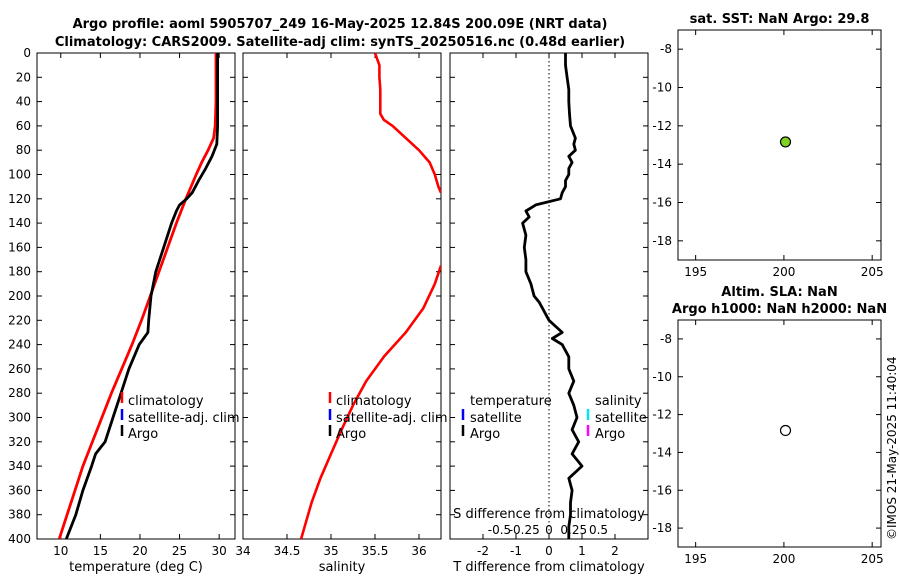 The width and height of the screenshot is (900, 580). What do you see at coordinates (892, 448) in the screenshot?
I see `timestamp-watermark: ©IMOS 21-May-2025 11:40:04` at bounding box center [892, 448].